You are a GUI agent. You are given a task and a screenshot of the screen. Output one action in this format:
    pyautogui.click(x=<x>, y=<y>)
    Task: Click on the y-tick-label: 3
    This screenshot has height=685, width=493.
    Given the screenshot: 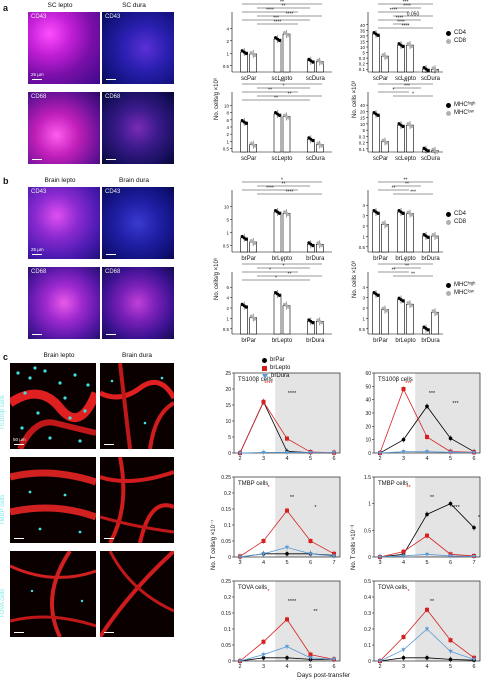 What is the action you would take?
    pyautogui.click(x=363, y=216)
    